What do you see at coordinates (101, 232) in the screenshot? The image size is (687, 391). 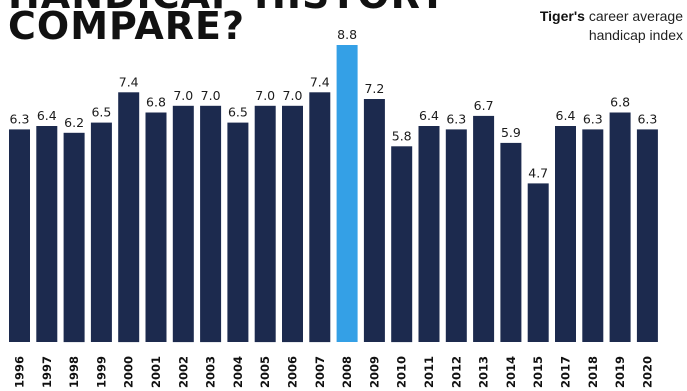 I see `bar-1999` at bounding box center [101, 232].